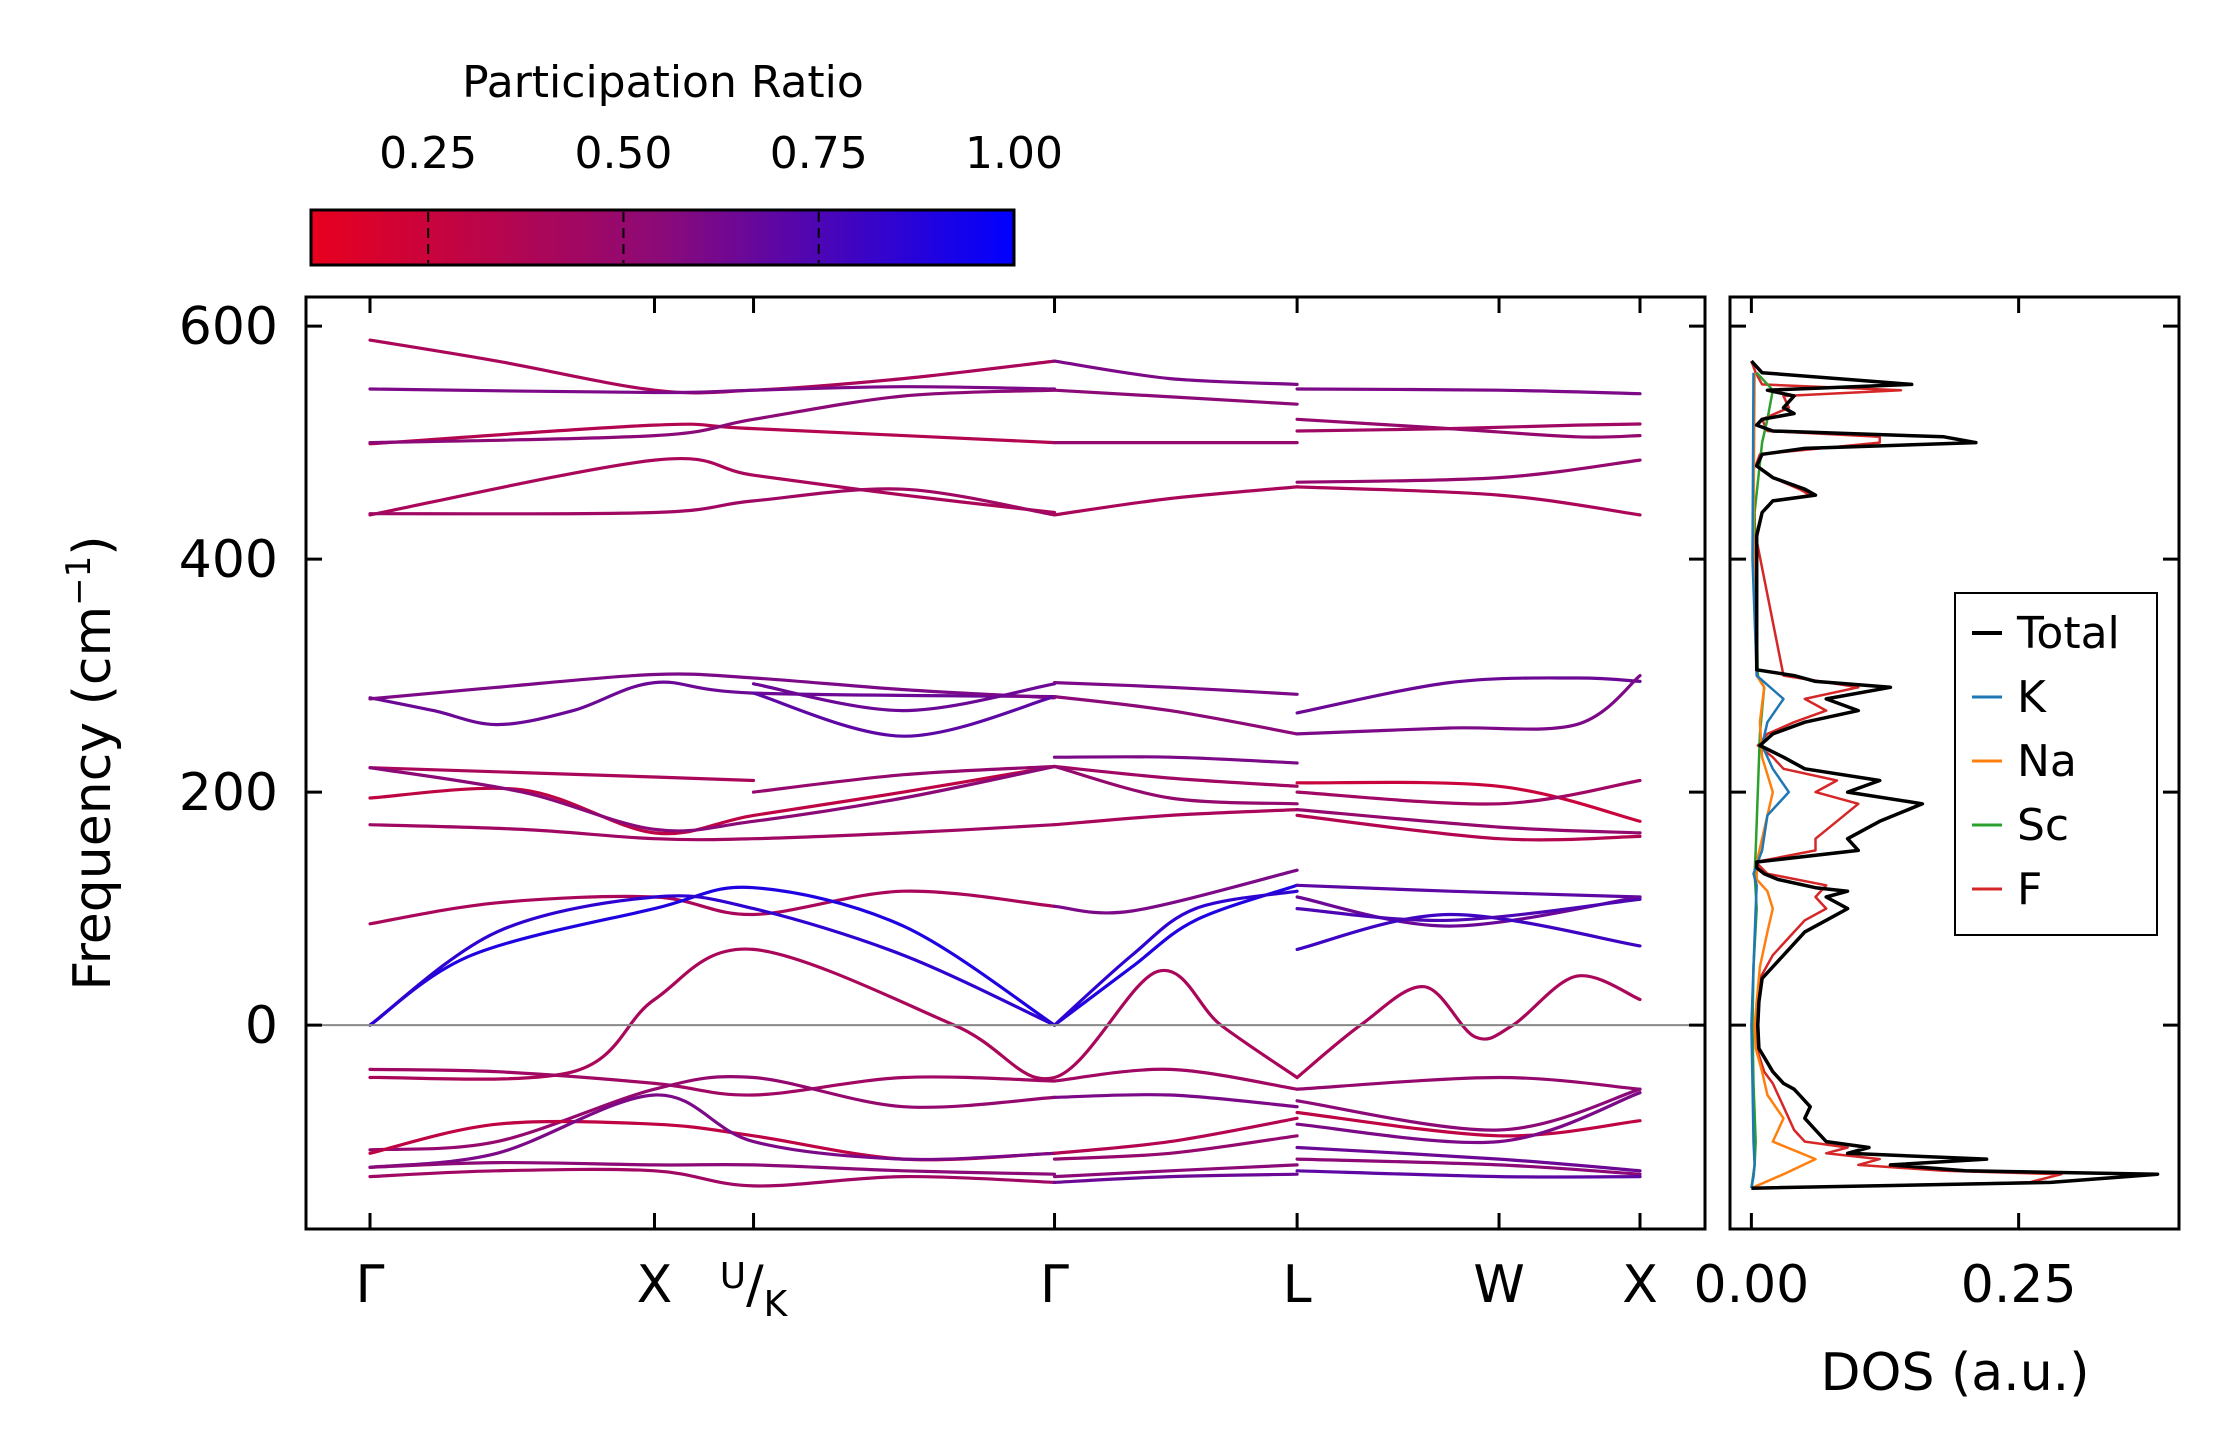  What do you see at coordinates (1175, 1079) in the screenshot?
I see `band-line-b55` at bounding box center [1175, 1079].